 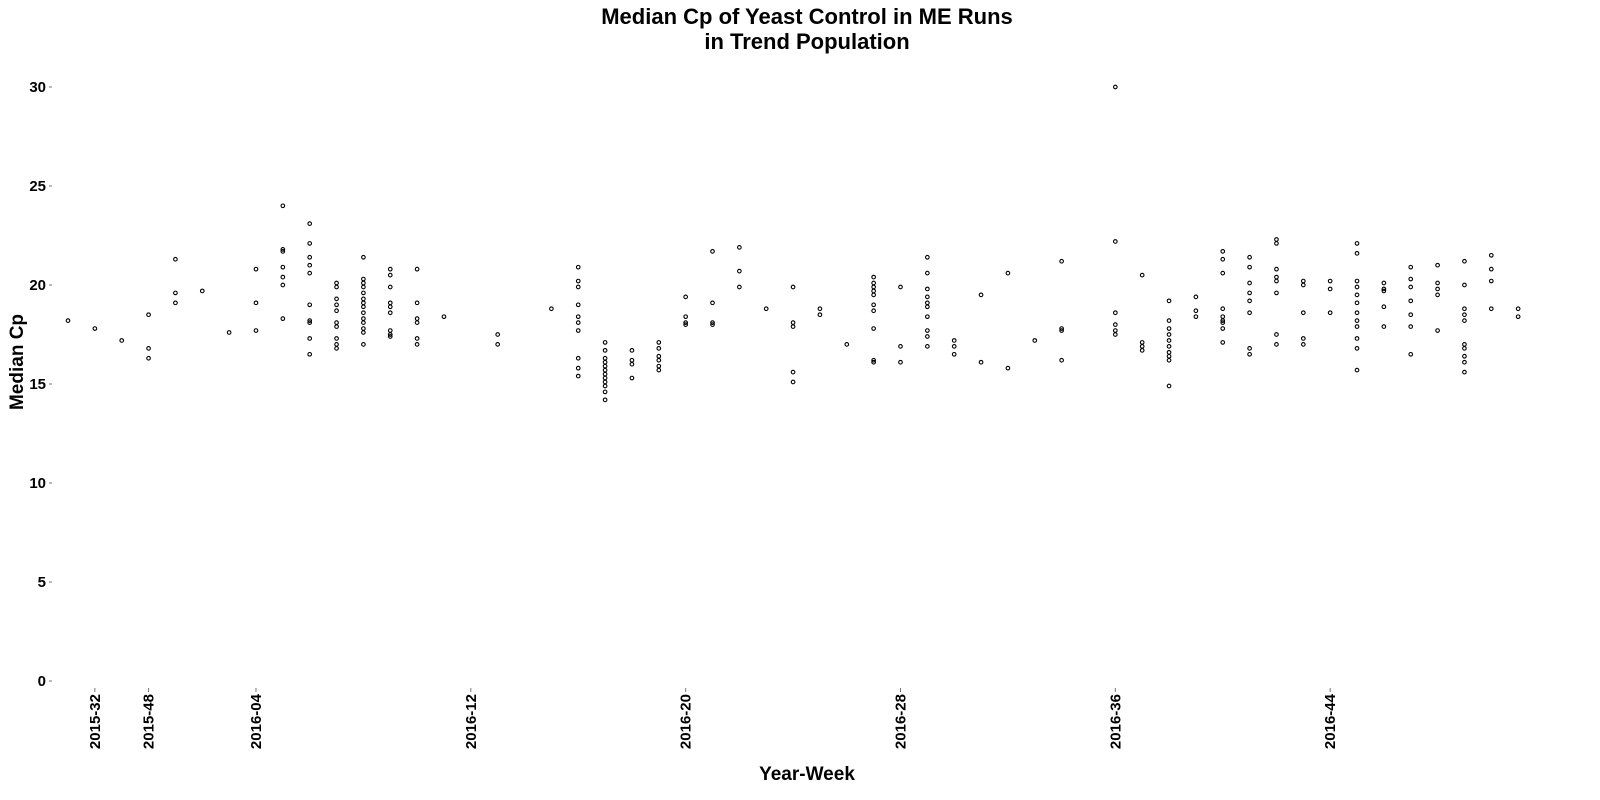 What do you see at coordinates (807, 16) in the screenshot?
I see `chart-title-line1: Median Cp of Yeast Control in ME Runs` at bounding box center [807, 16].